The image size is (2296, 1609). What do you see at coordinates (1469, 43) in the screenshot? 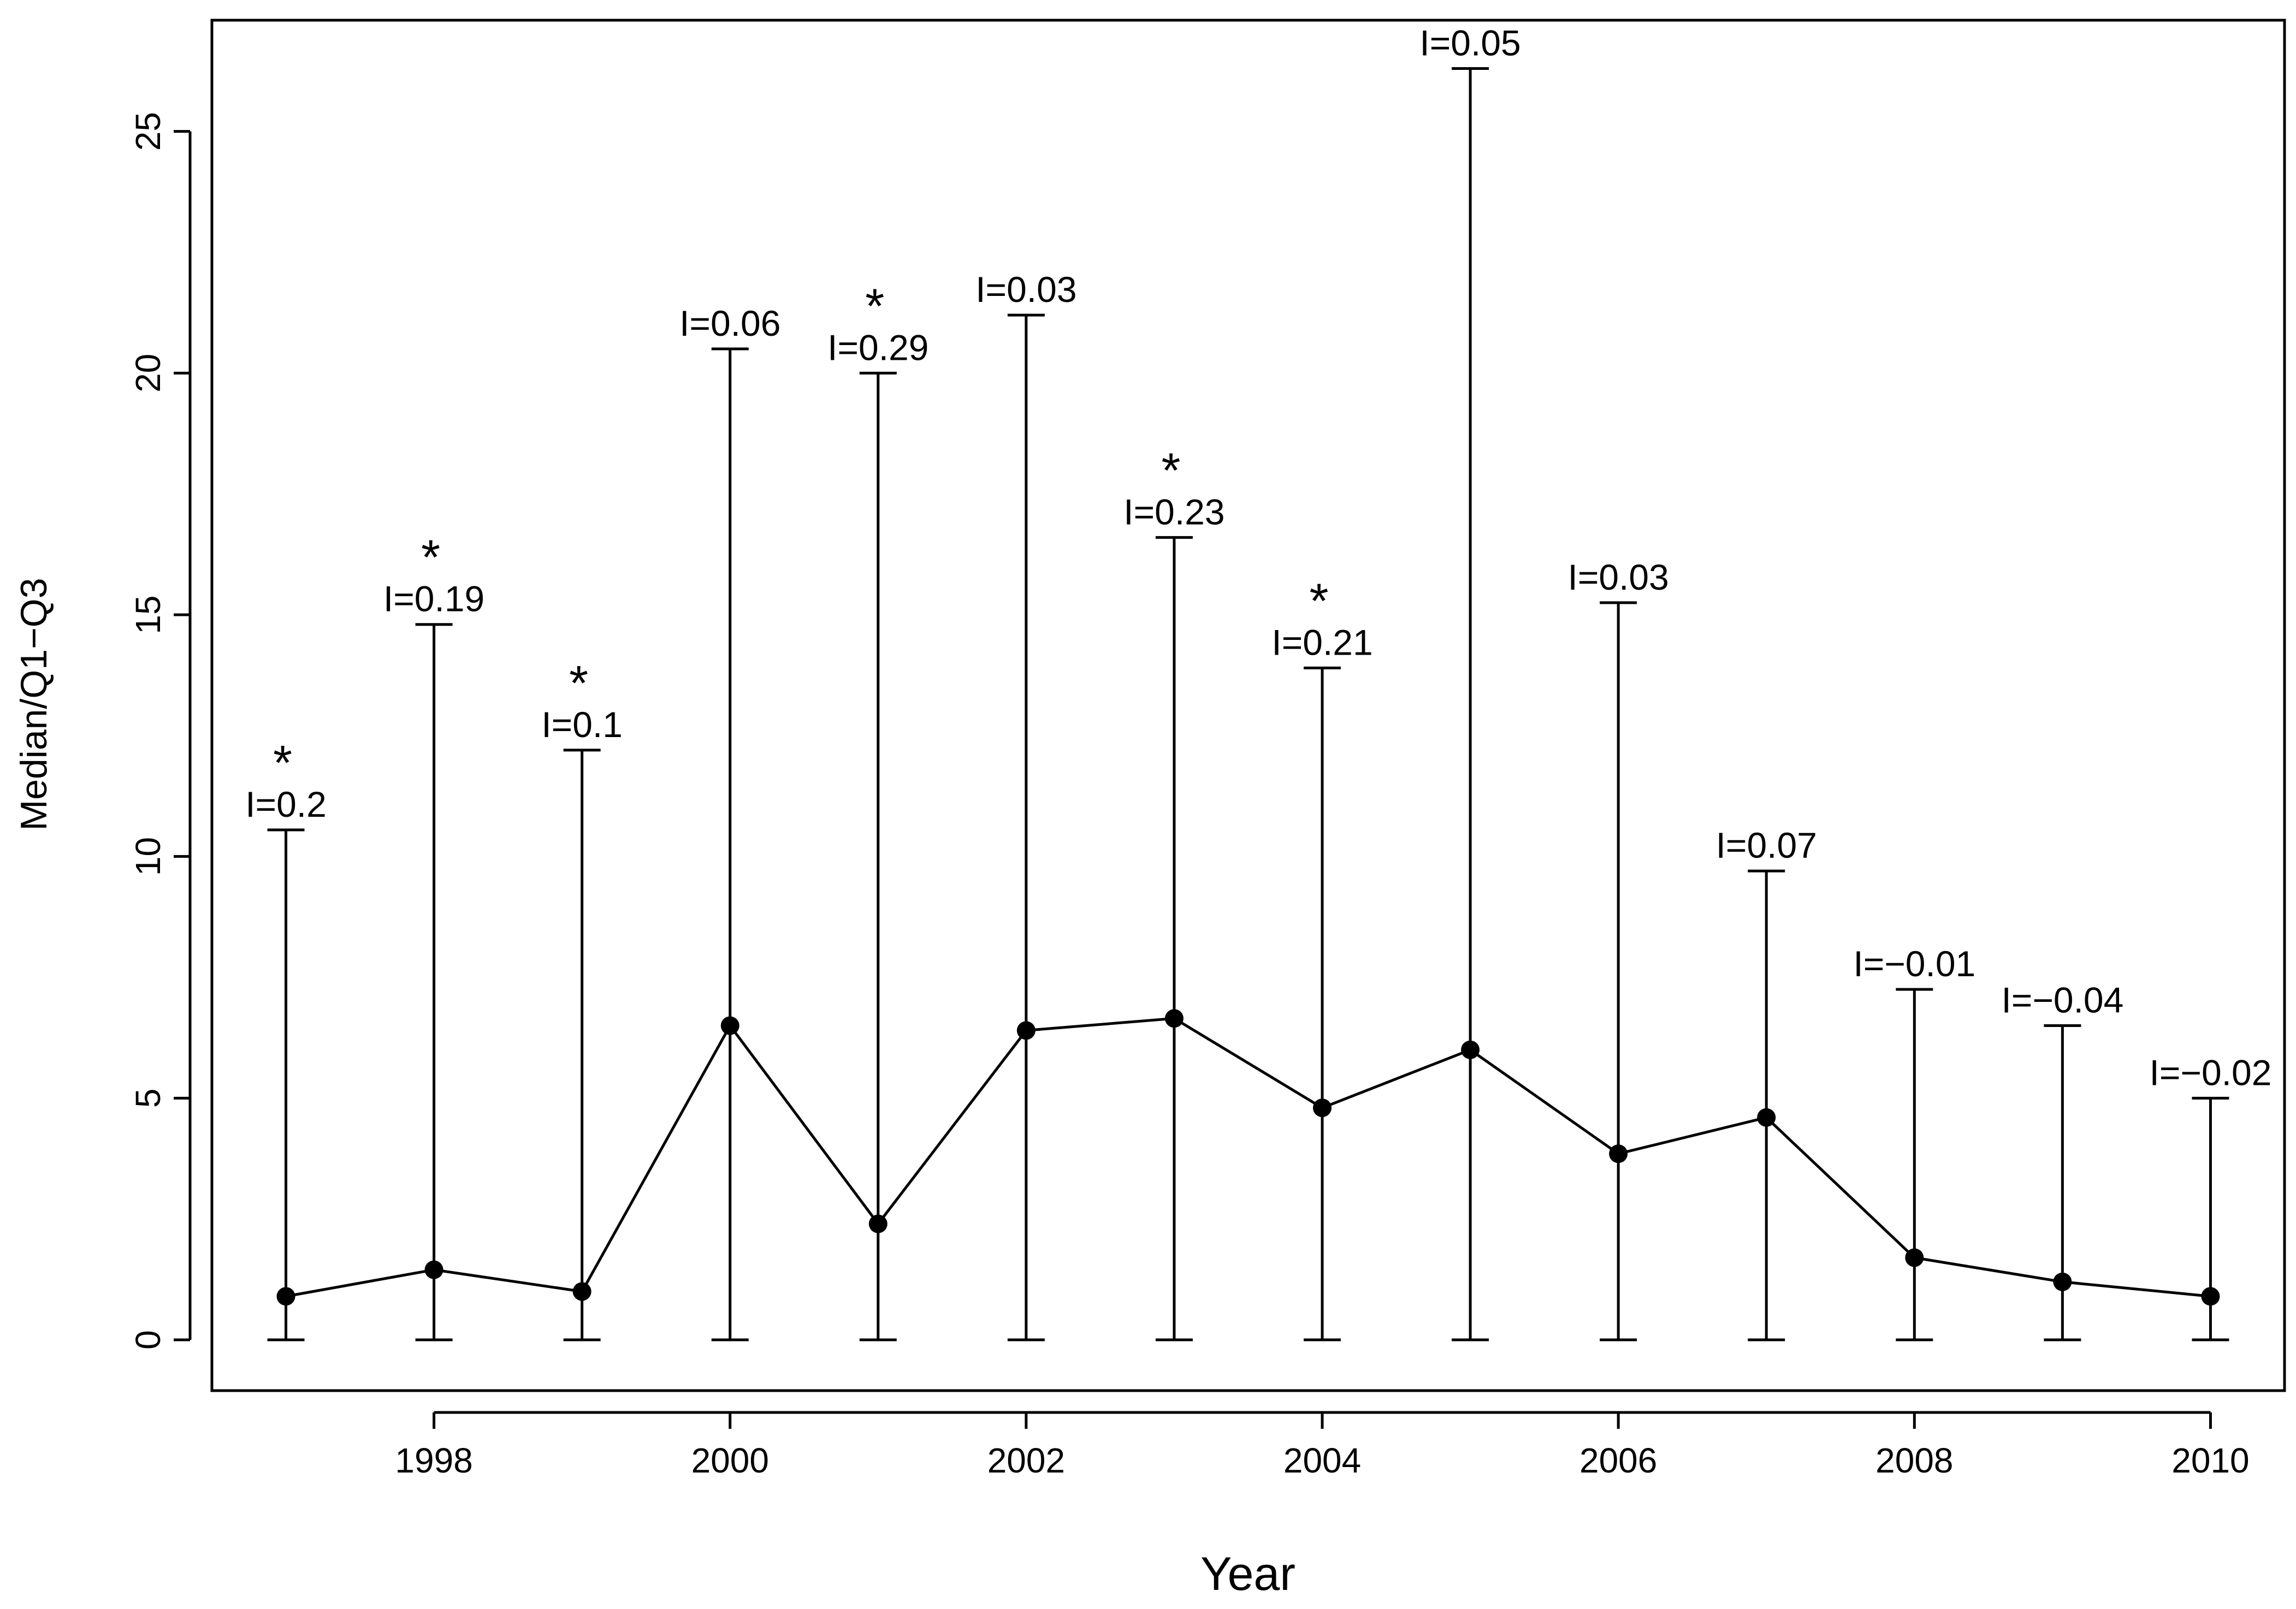
I see `i-value-label: I=0.05` at bounding box center [1469, 43].